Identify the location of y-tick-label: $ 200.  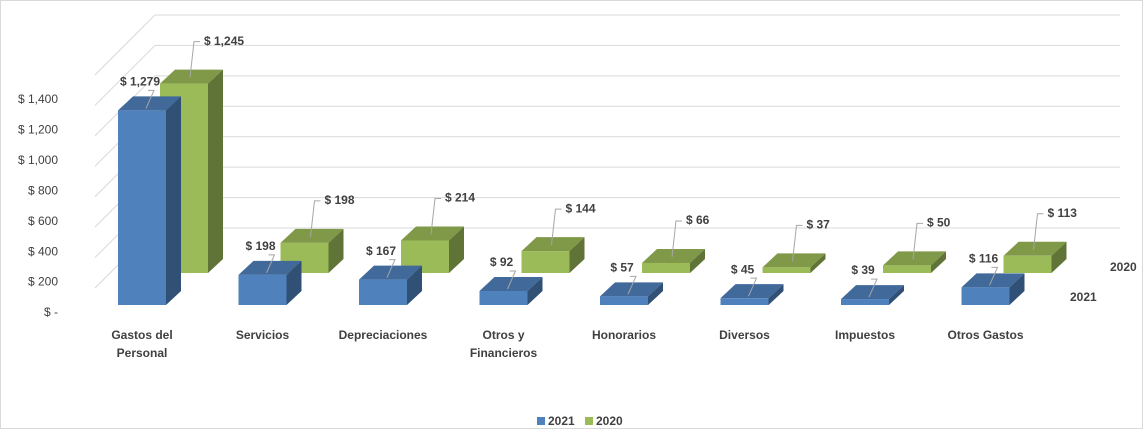
(43, 282).